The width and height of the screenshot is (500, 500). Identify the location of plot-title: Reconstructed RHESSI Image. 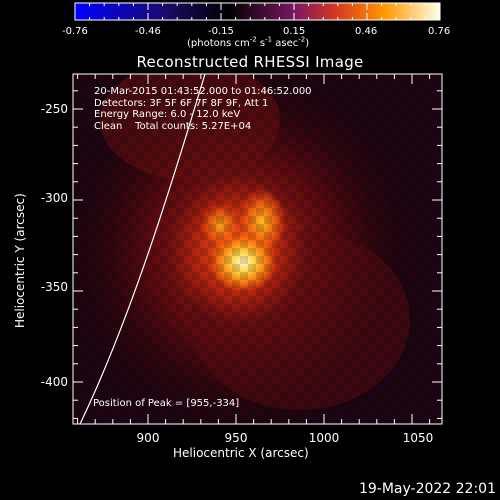
(250, 62).